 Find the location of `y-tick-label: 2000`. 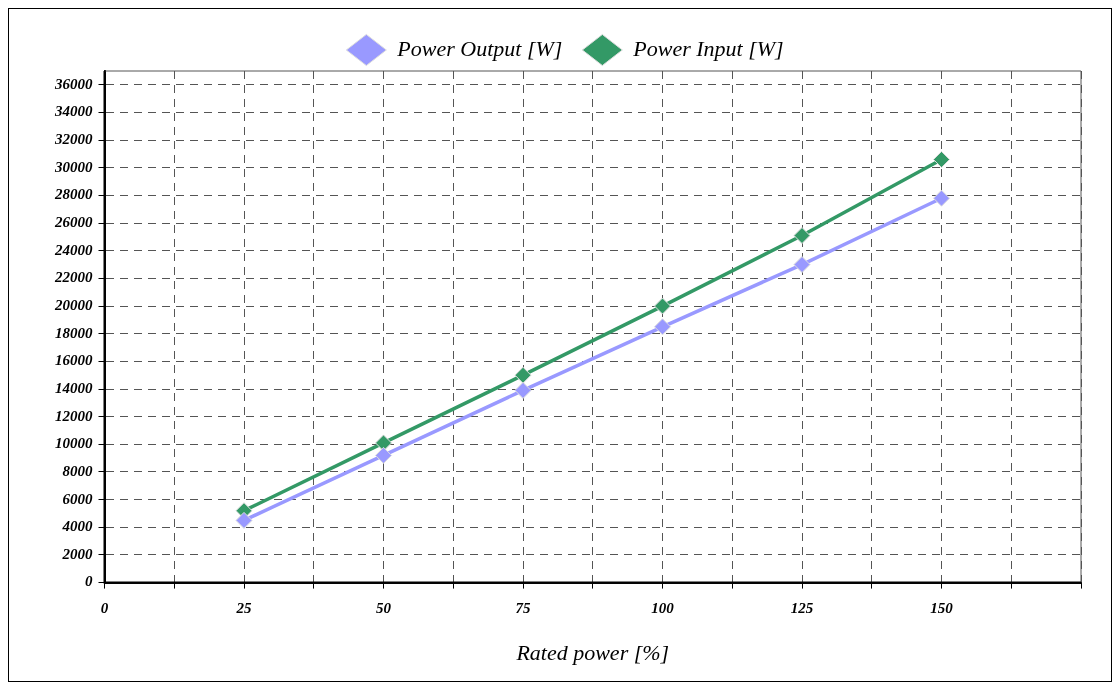

y-tick-label: 2000 is located at coordinates (77, 553).